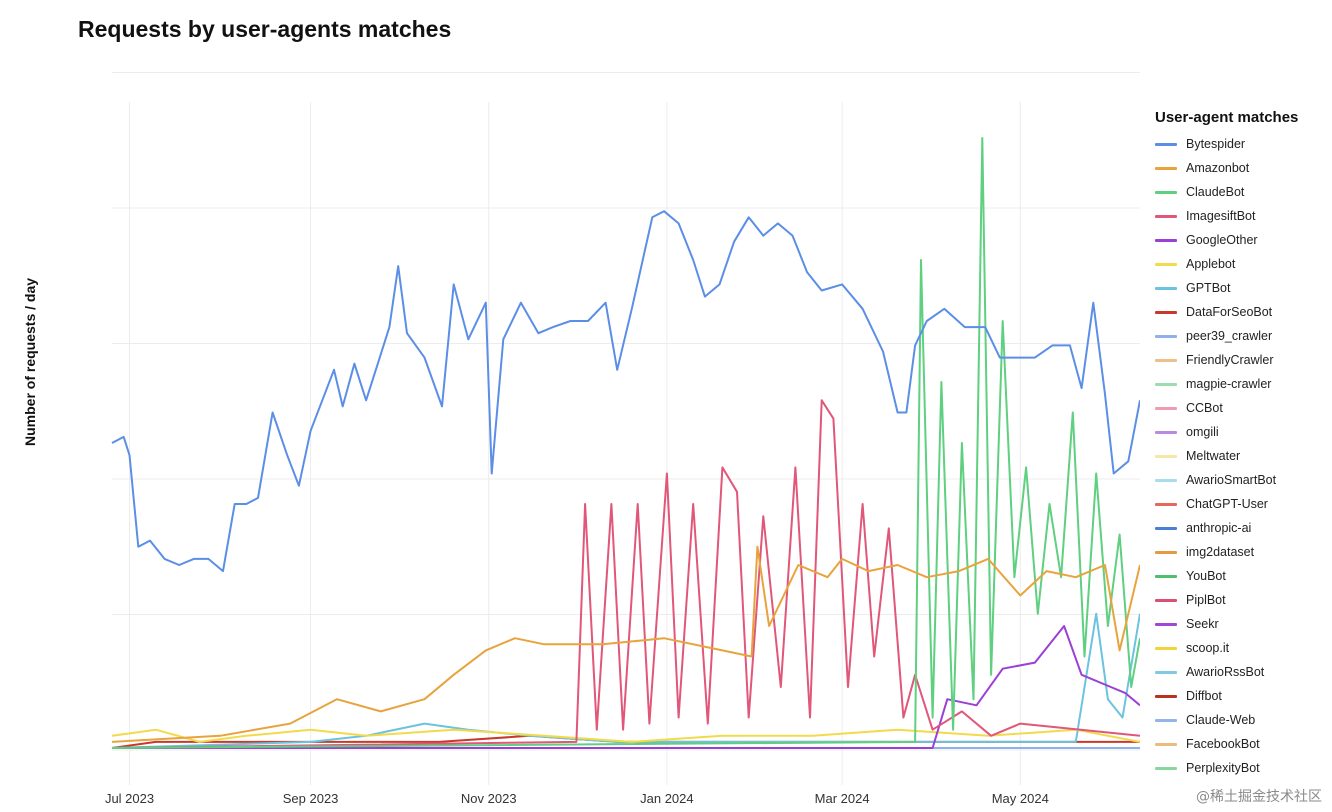  Describe the element at coordinates (1230, 360) in the screenshot. I see `legend-label: FriendlyCrawler` at that location.